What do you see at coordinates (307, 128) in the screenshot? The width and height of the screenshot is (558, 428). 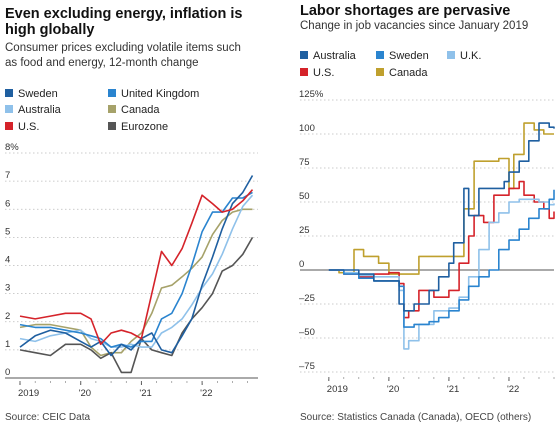 I see `y-tick-label: 100` at bounding box center [307, 128].